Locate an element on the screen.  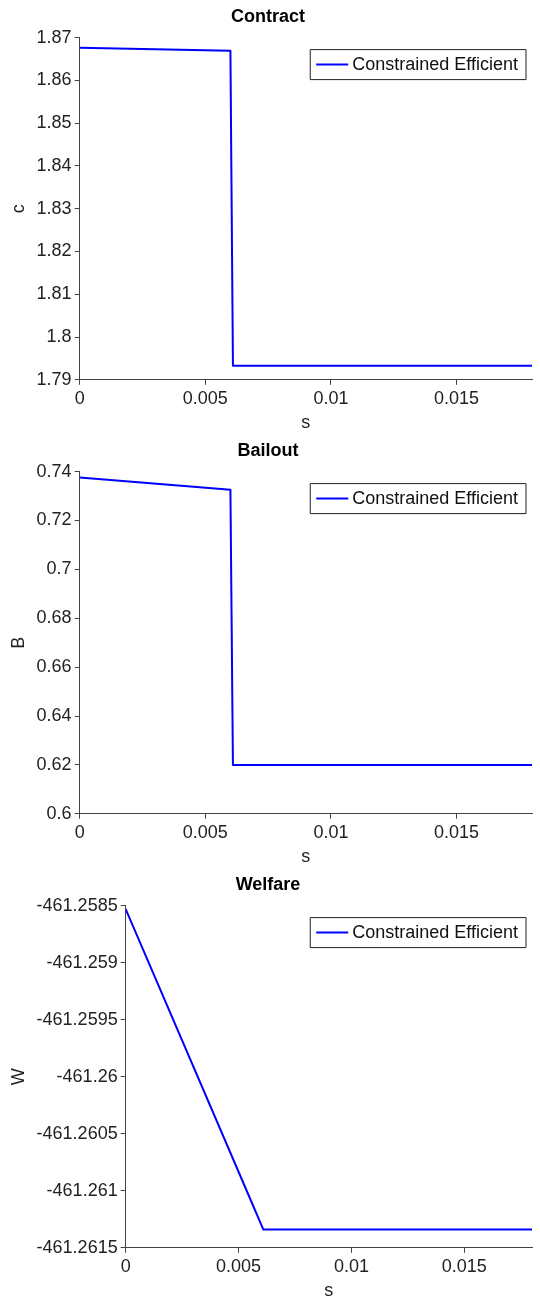
y-tick-label: -461.2585 is located at coordinates (77, 904).